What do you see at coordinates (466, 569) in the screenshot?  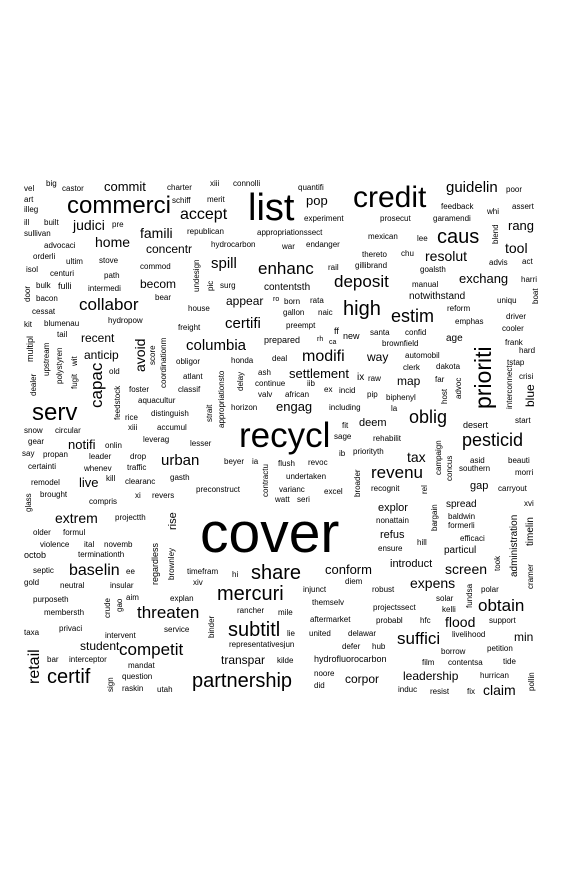 I see `word-screen: screen` at bounding box center [466, 569].